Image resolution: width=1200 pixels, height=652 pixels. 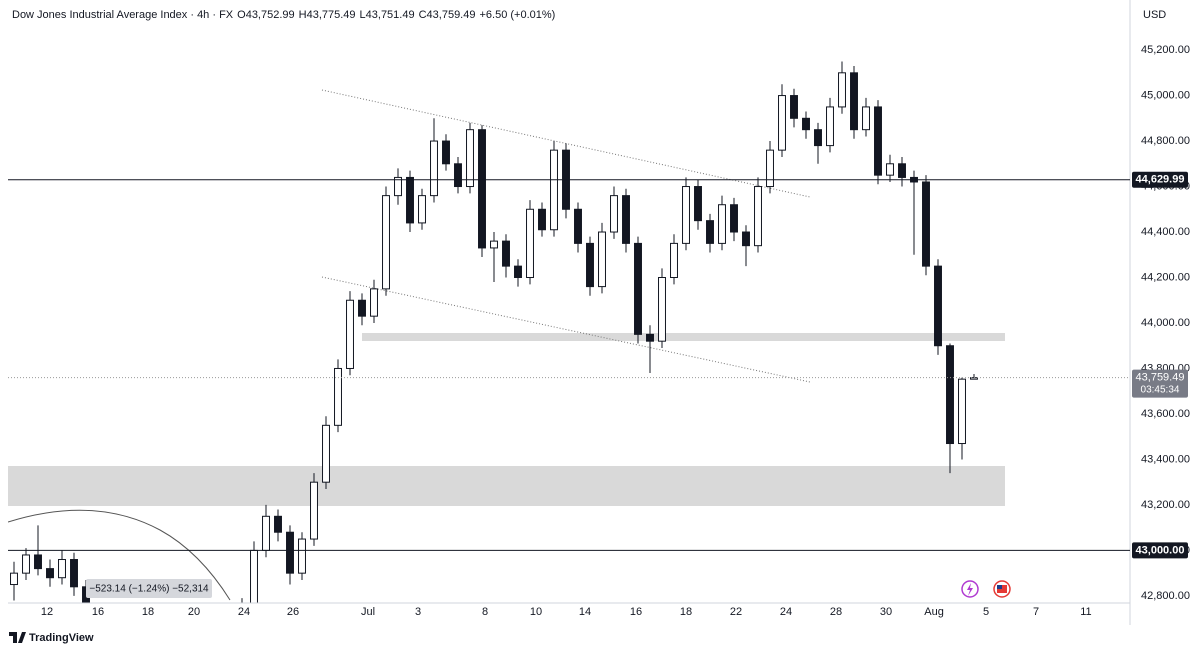 I want to click on last-price-box, so click(x=1160, y=383).